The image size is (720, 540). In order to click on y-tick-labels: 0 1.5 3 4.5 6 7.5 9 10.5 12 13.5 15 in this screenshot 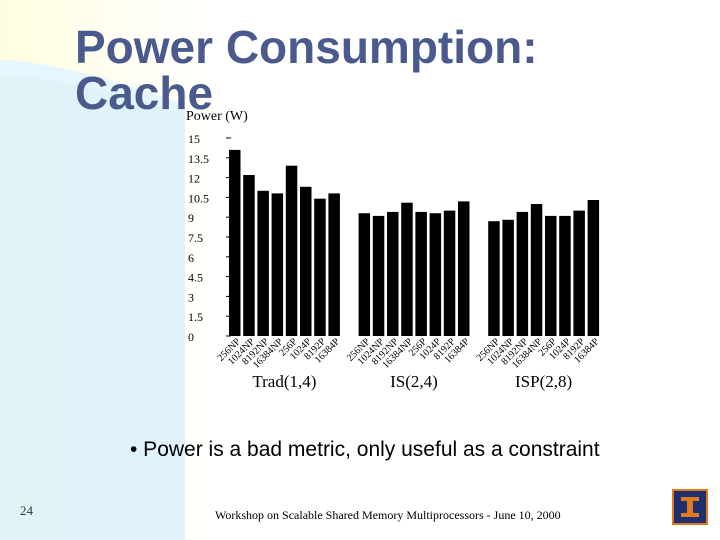, I will do `click(209, 238)`.